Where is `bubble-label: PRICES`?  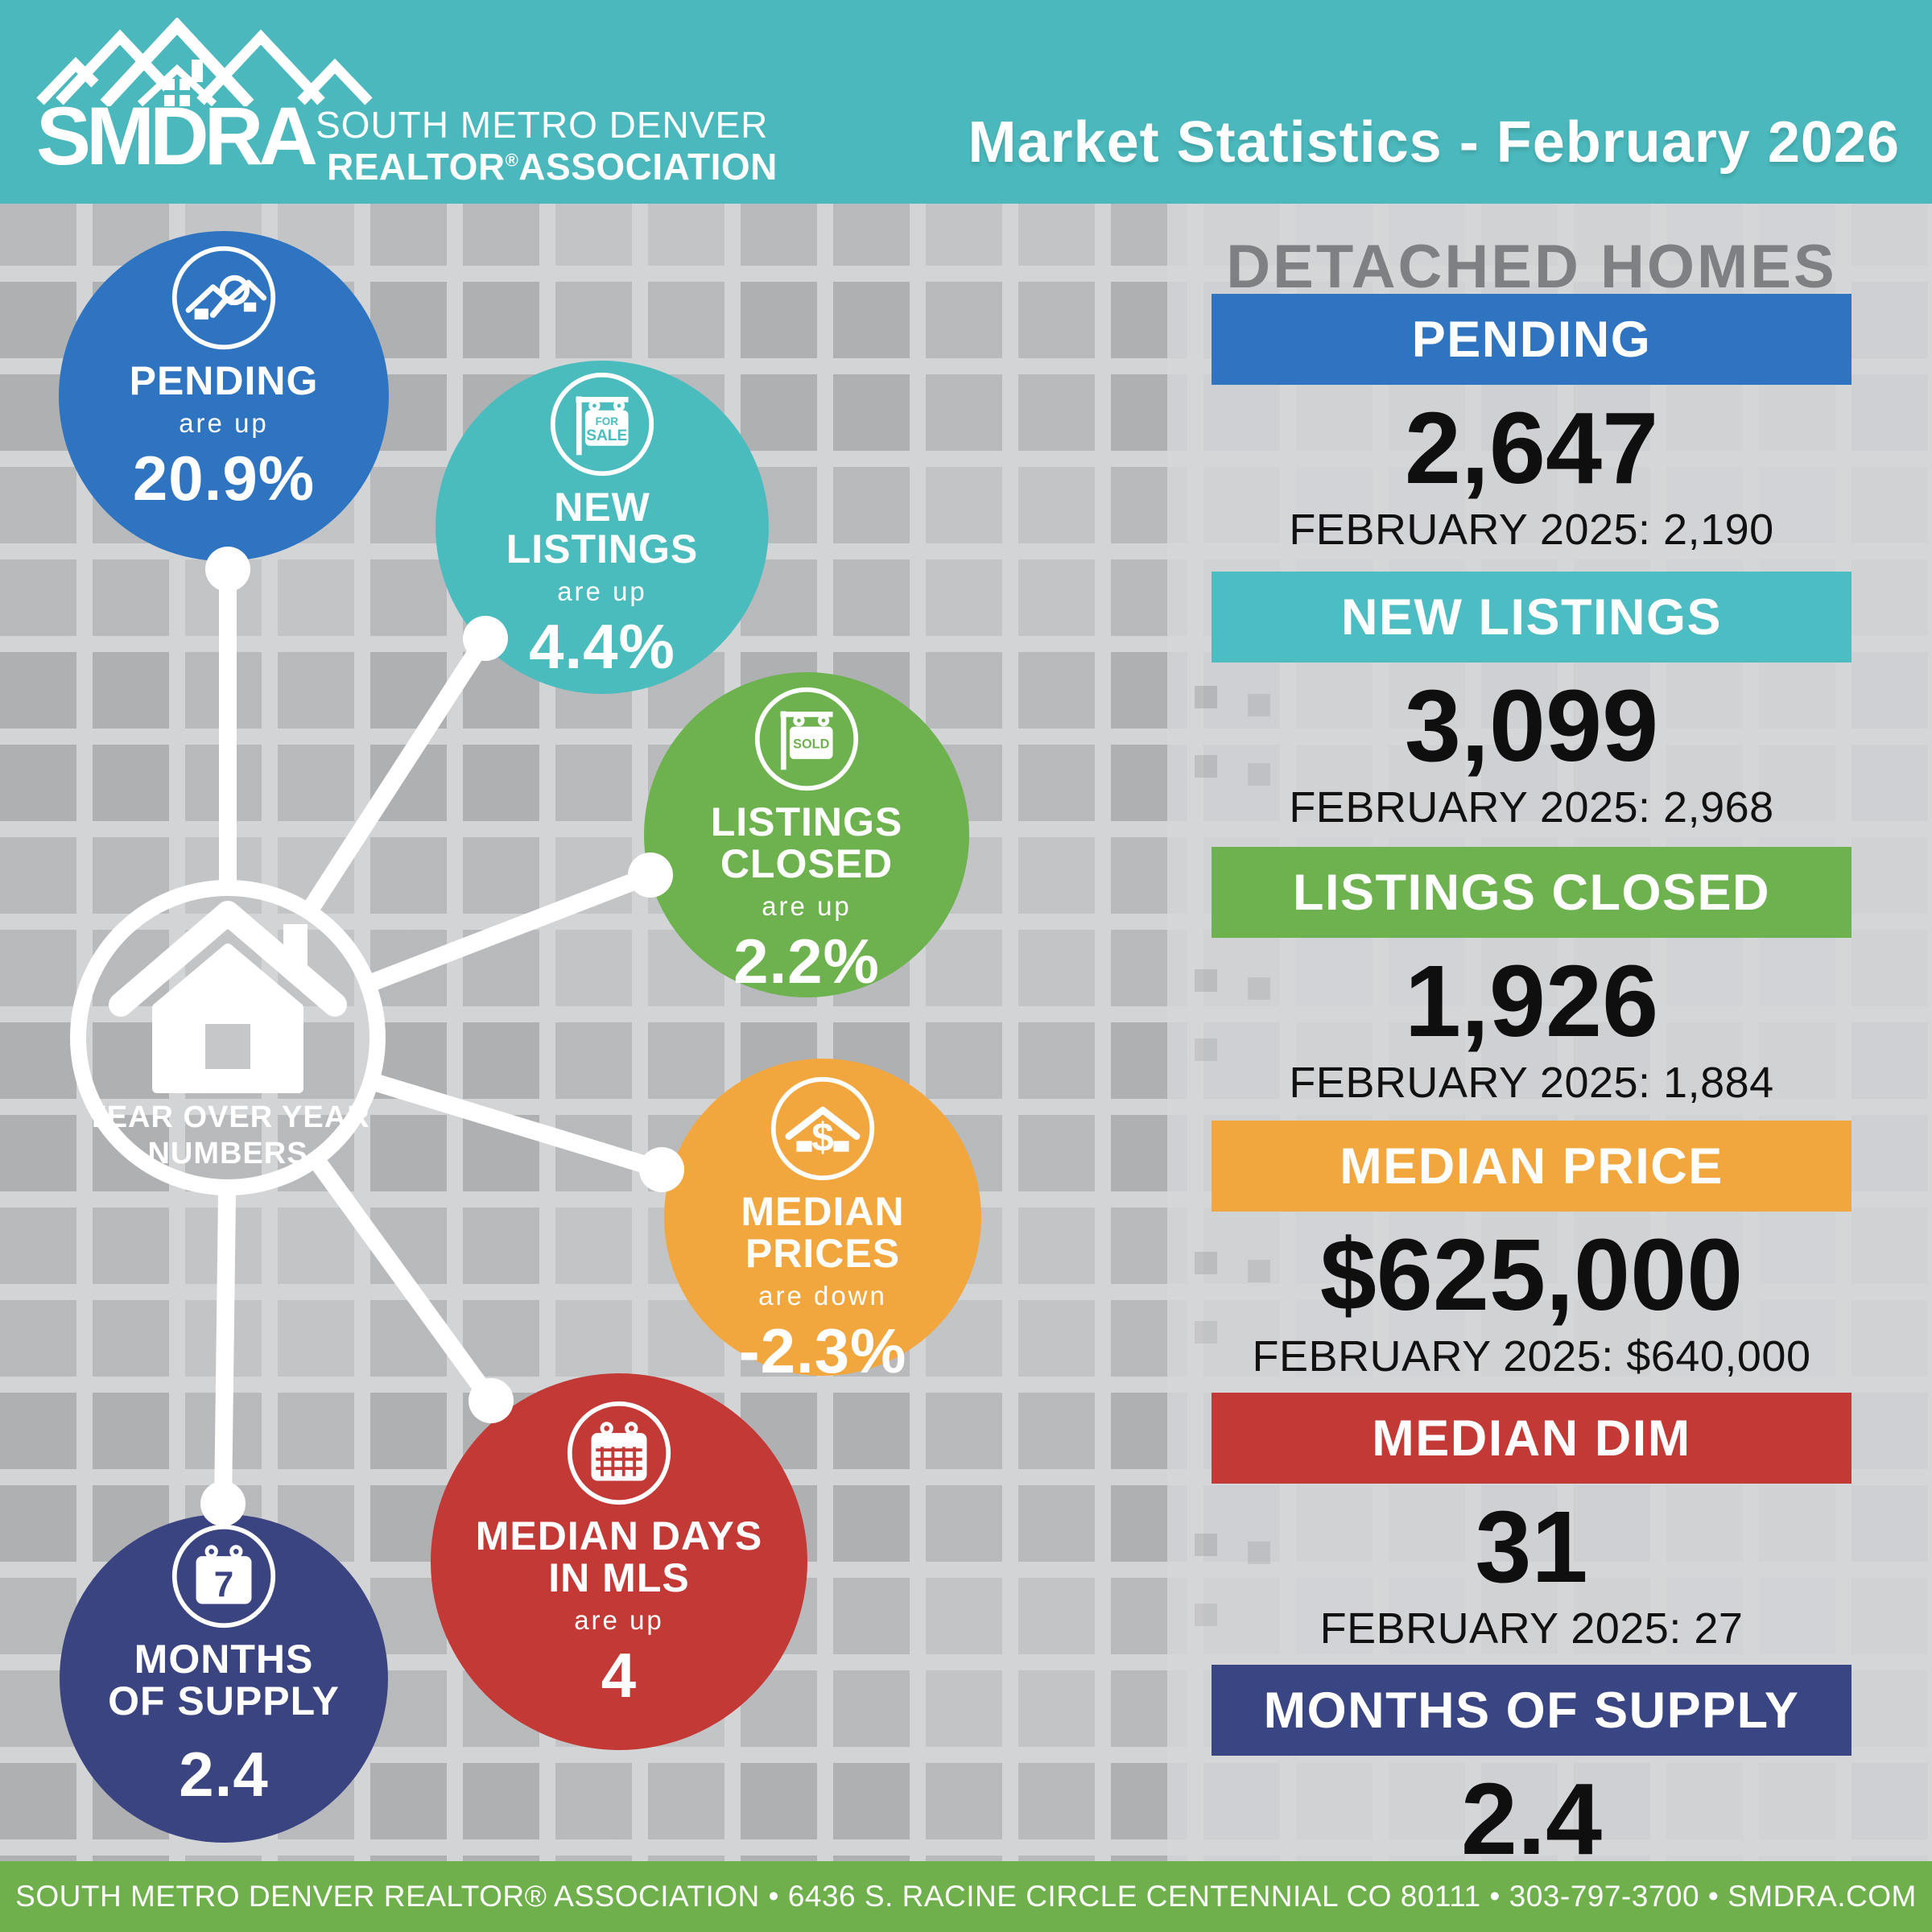
bubble-label: PRICES is located at coordinates (823, 1253).